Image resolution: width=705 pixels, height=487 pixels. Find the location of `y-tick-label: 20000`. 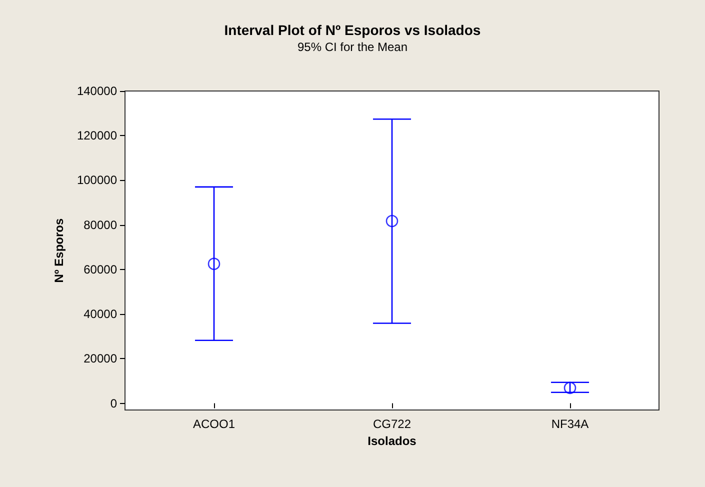

y-tick-label: 20000 is located at coordinates (101, 359).